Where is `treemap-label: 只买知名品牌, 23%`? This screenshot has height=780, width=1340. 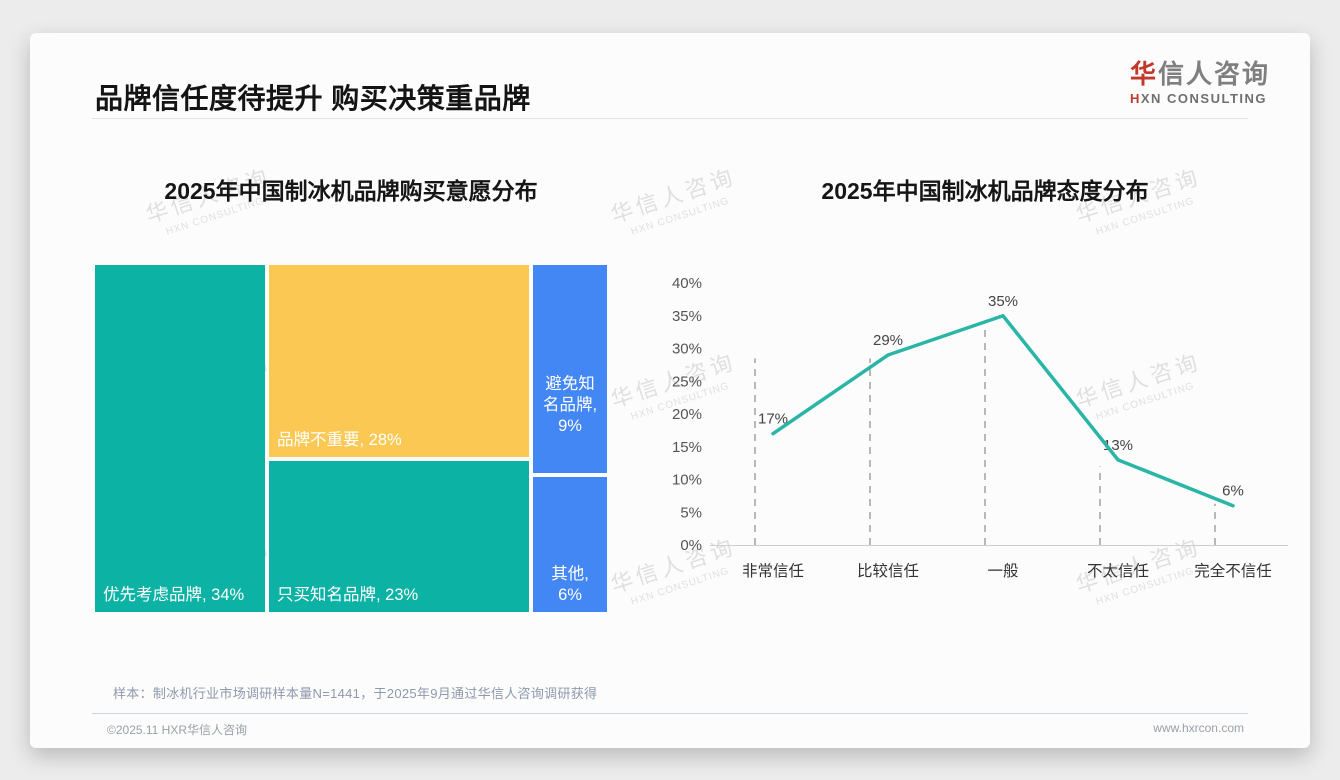
treemap-label: 只买知名品牌, 23% is located at coordinates (348, 595).